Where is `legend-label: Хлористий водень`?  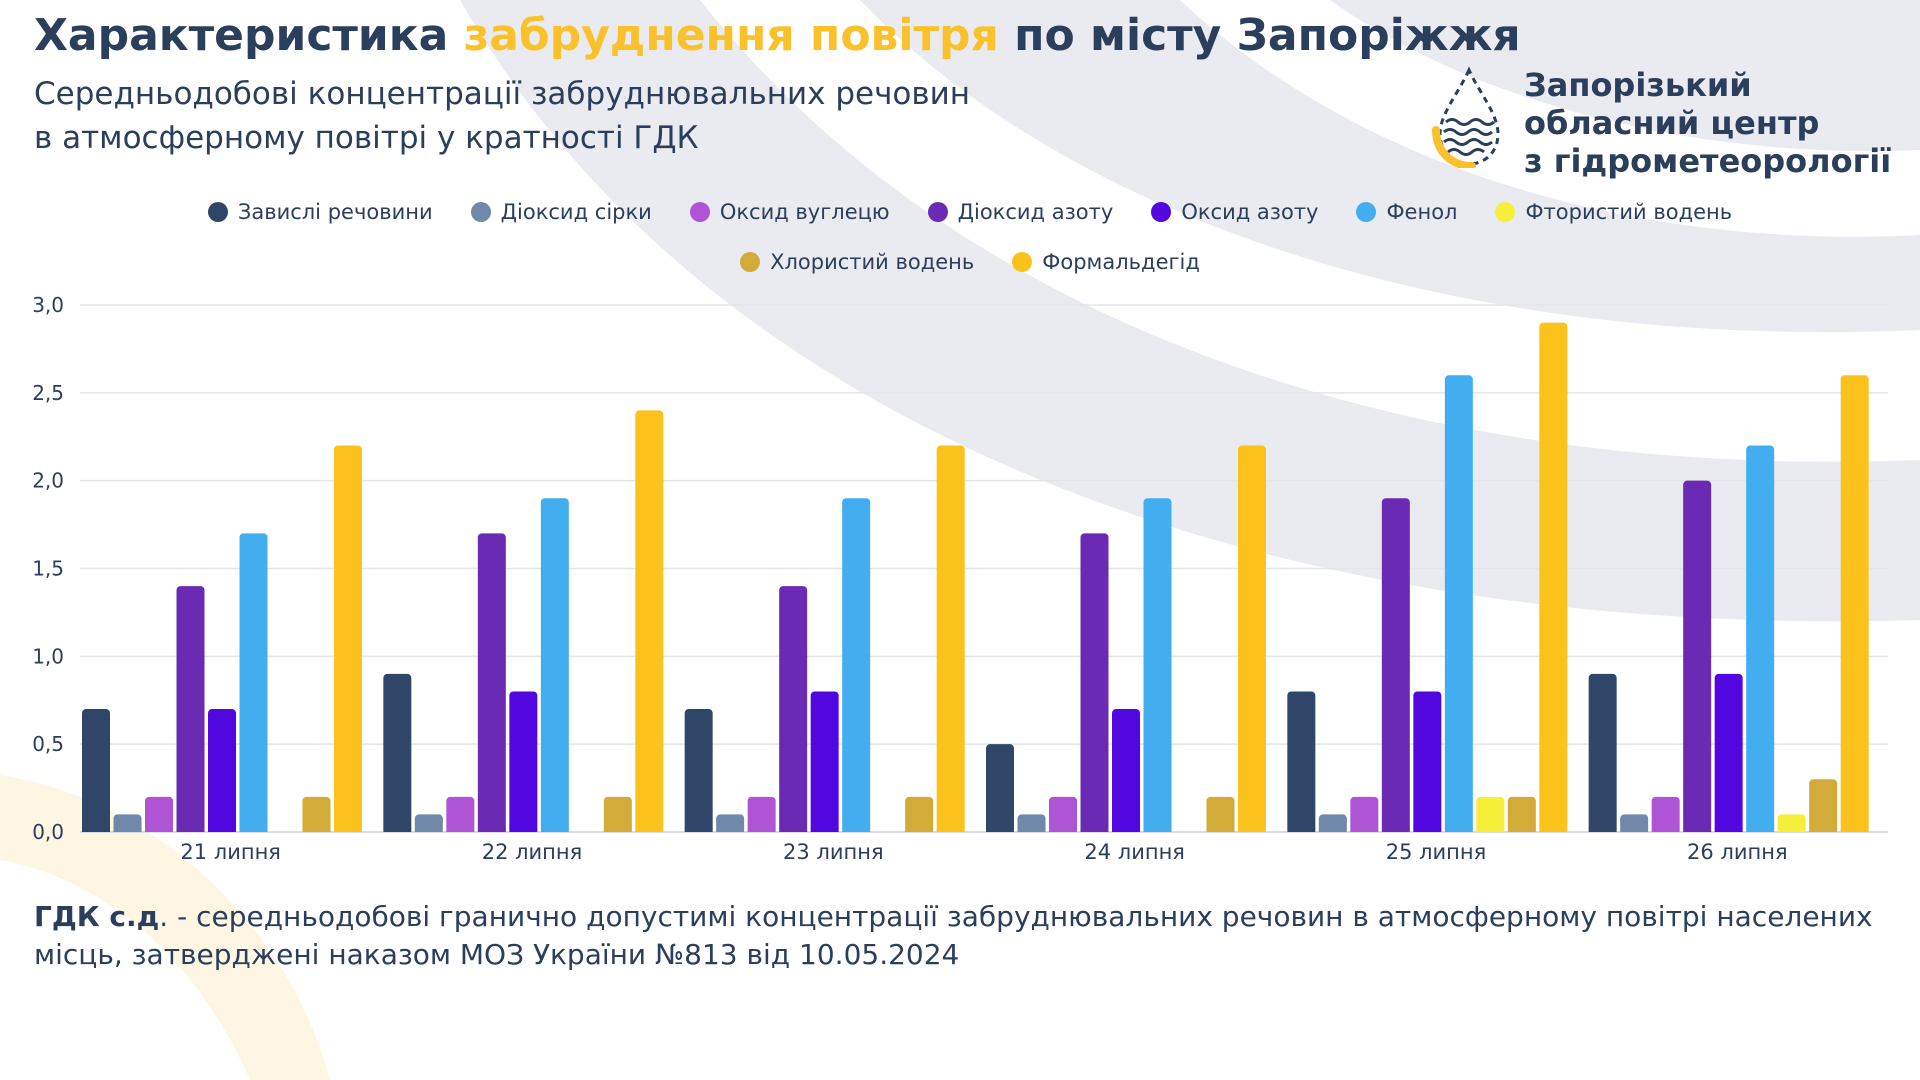
legend-label: Хлористий водень is located at coordinates (872, 262).